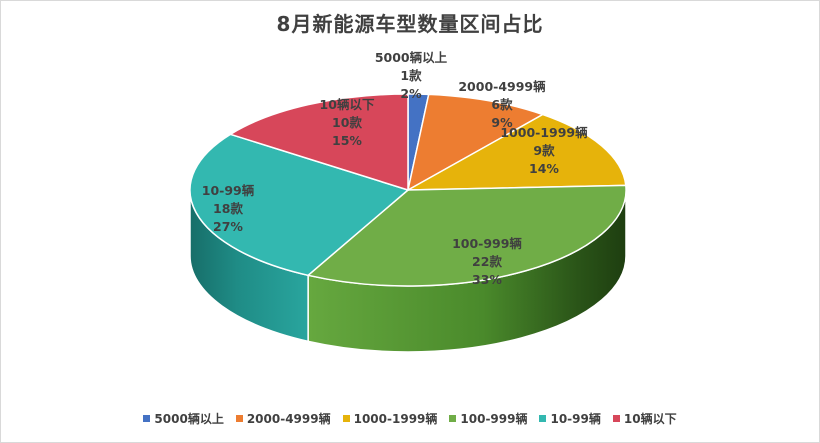 This screenshot has width=820, height=443. I want to click on count-label: 10款, so click(347, 122).